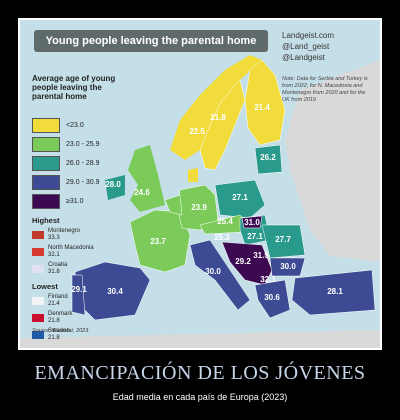 The height and width of the screenshot is (420, 400). I want to click on region-value: 23.7, so click(158, 241).